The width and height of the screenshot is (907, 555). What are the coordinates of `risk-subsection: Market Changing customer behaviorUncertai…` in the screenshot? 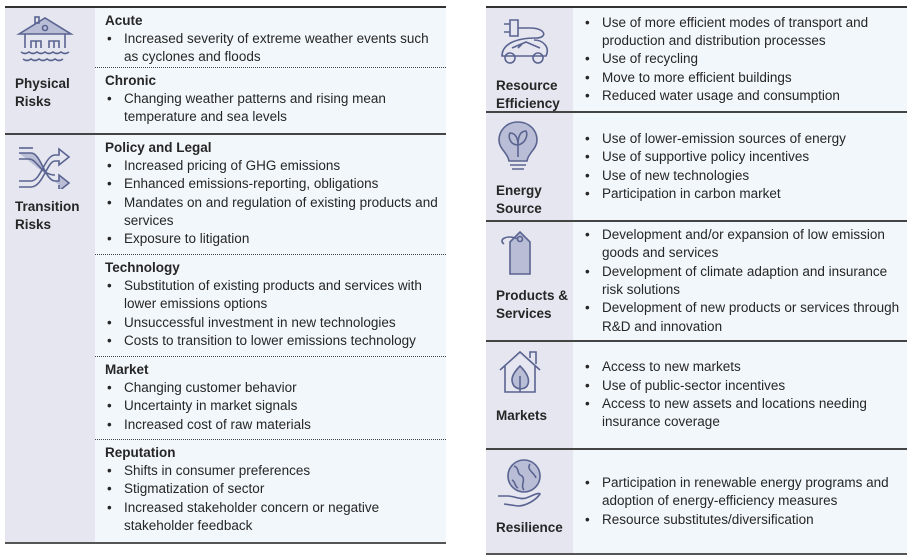 It's located at (270, 398).